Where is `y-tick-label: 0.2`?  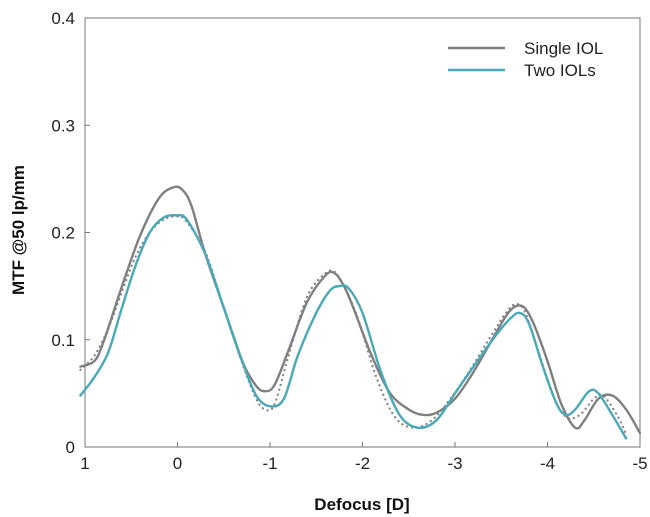 y-tick-label: 0.2 is located at coordinates (63, 233).